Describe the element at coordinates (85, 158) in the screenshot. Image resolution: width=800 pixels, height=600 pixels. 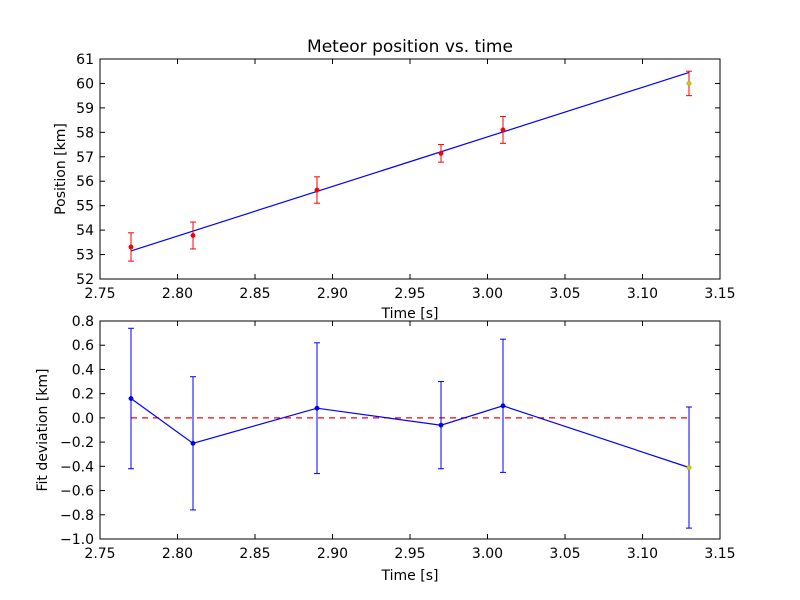
I see `y-tick-label: 57` at that location.